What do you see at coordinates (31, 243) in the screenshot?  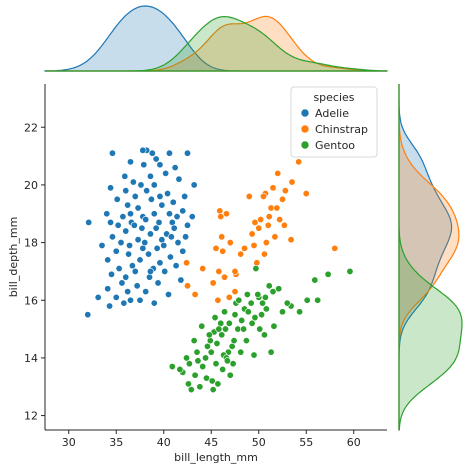 I see `y-tick-label: 18` at bounding box center [31, 243].